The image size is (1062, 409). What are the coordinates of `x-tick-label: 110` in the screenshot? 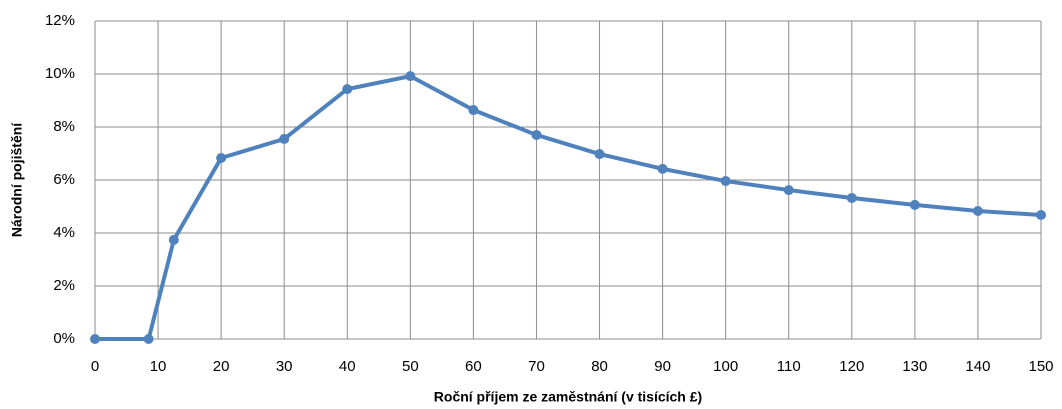 It's located at (789, 366).